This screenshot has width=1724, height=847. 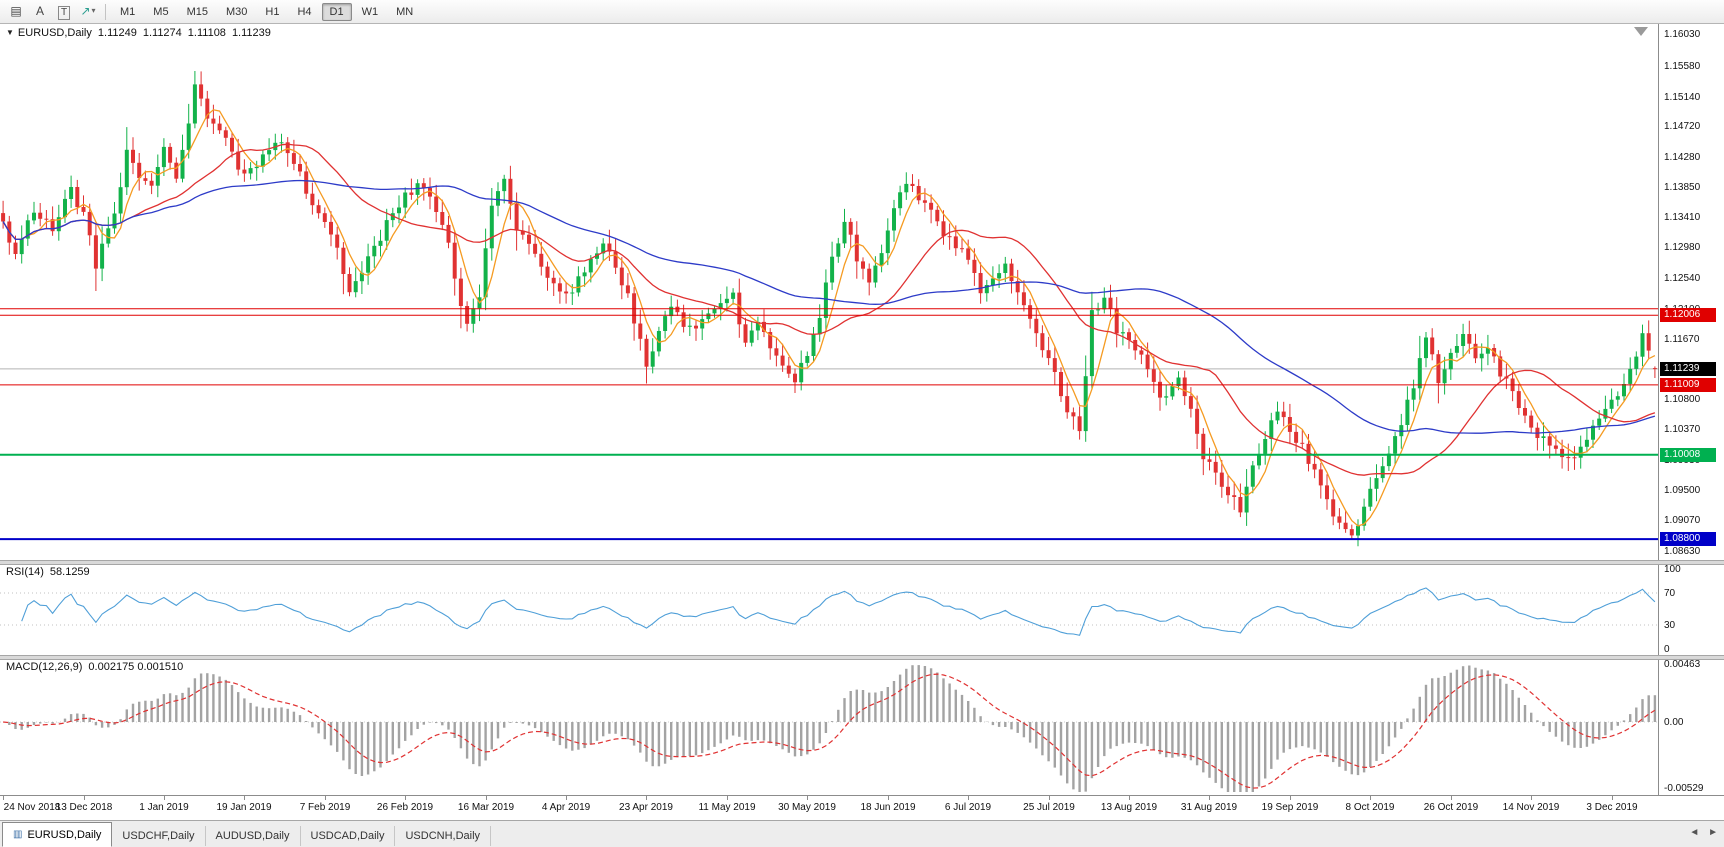 What do you see at coordinates (57, 834) in the screenshot?
I see `tab-eurusd-daily: ▥ EURUSD,Daily` at bounding box center [57, 834].